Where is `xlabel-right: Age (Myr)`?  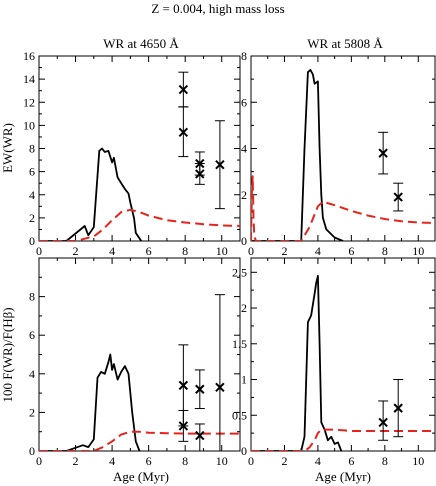 xlabel-right: Age (Myr) is located at coordinates (343, 476).